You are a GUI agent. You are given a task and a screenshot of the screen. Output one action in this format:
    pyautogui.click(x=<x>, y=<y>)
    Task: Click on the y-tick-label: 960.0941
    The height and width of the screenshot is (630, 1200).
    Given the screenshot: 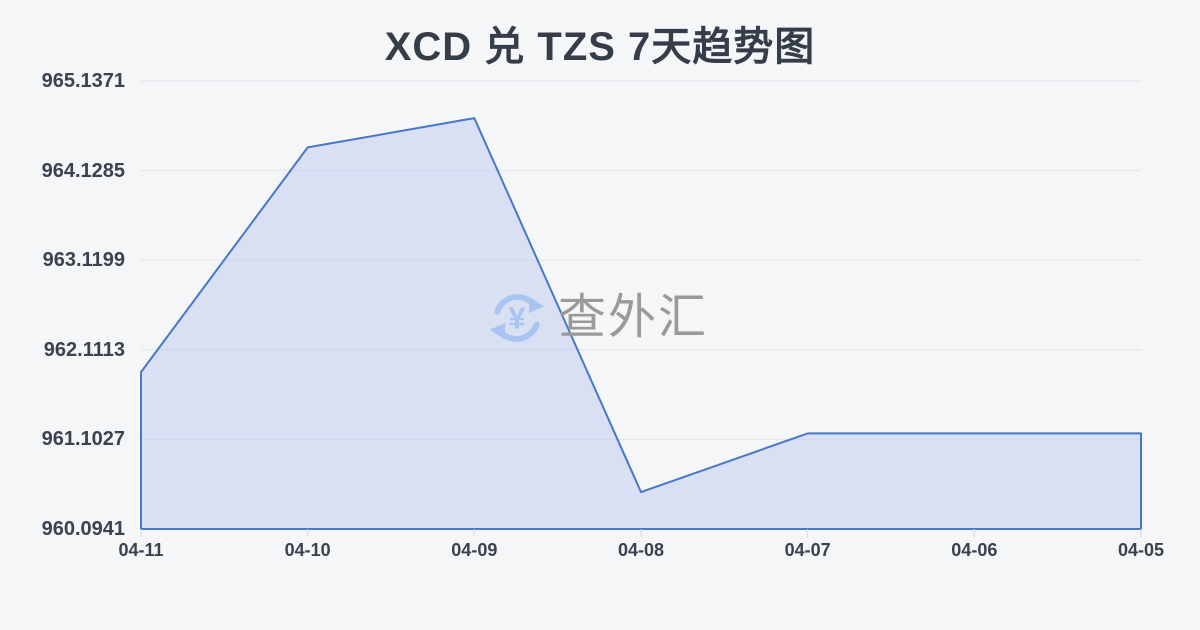 What is the action you would take?
    pyautogui.click(x=83, y=529)
    